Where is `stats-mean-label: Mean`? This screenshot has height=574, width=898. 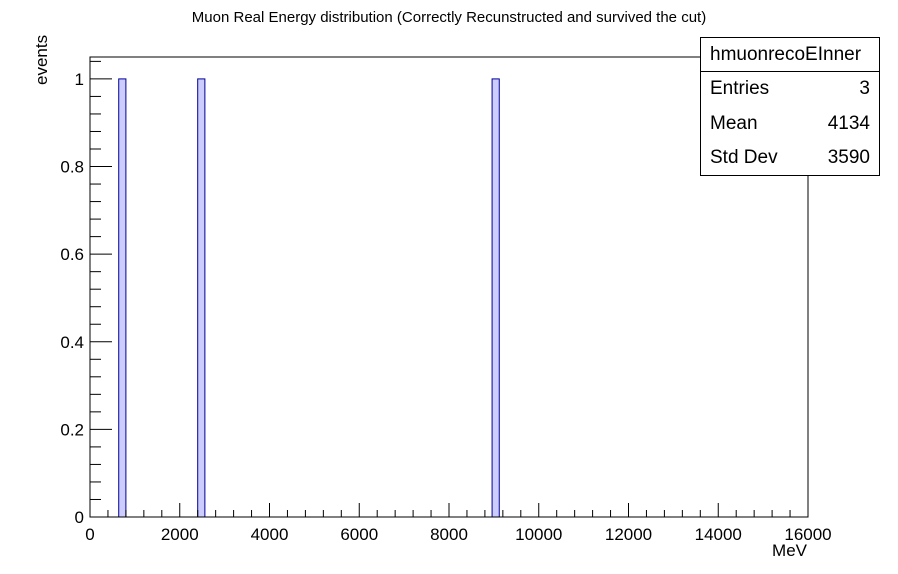
stats-mean-label: Mean is located at coordinates (734, 123).